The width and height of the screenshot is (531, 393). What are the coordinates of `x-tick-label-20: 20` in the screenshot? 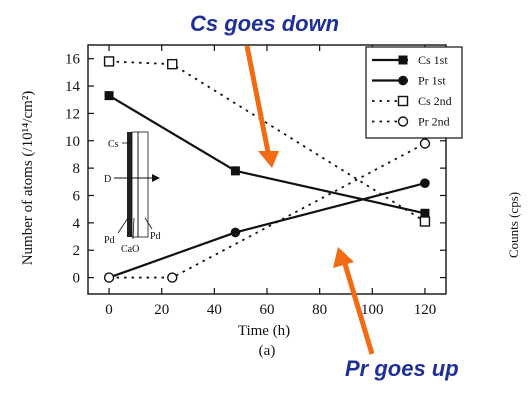 It's located at (161, 310).